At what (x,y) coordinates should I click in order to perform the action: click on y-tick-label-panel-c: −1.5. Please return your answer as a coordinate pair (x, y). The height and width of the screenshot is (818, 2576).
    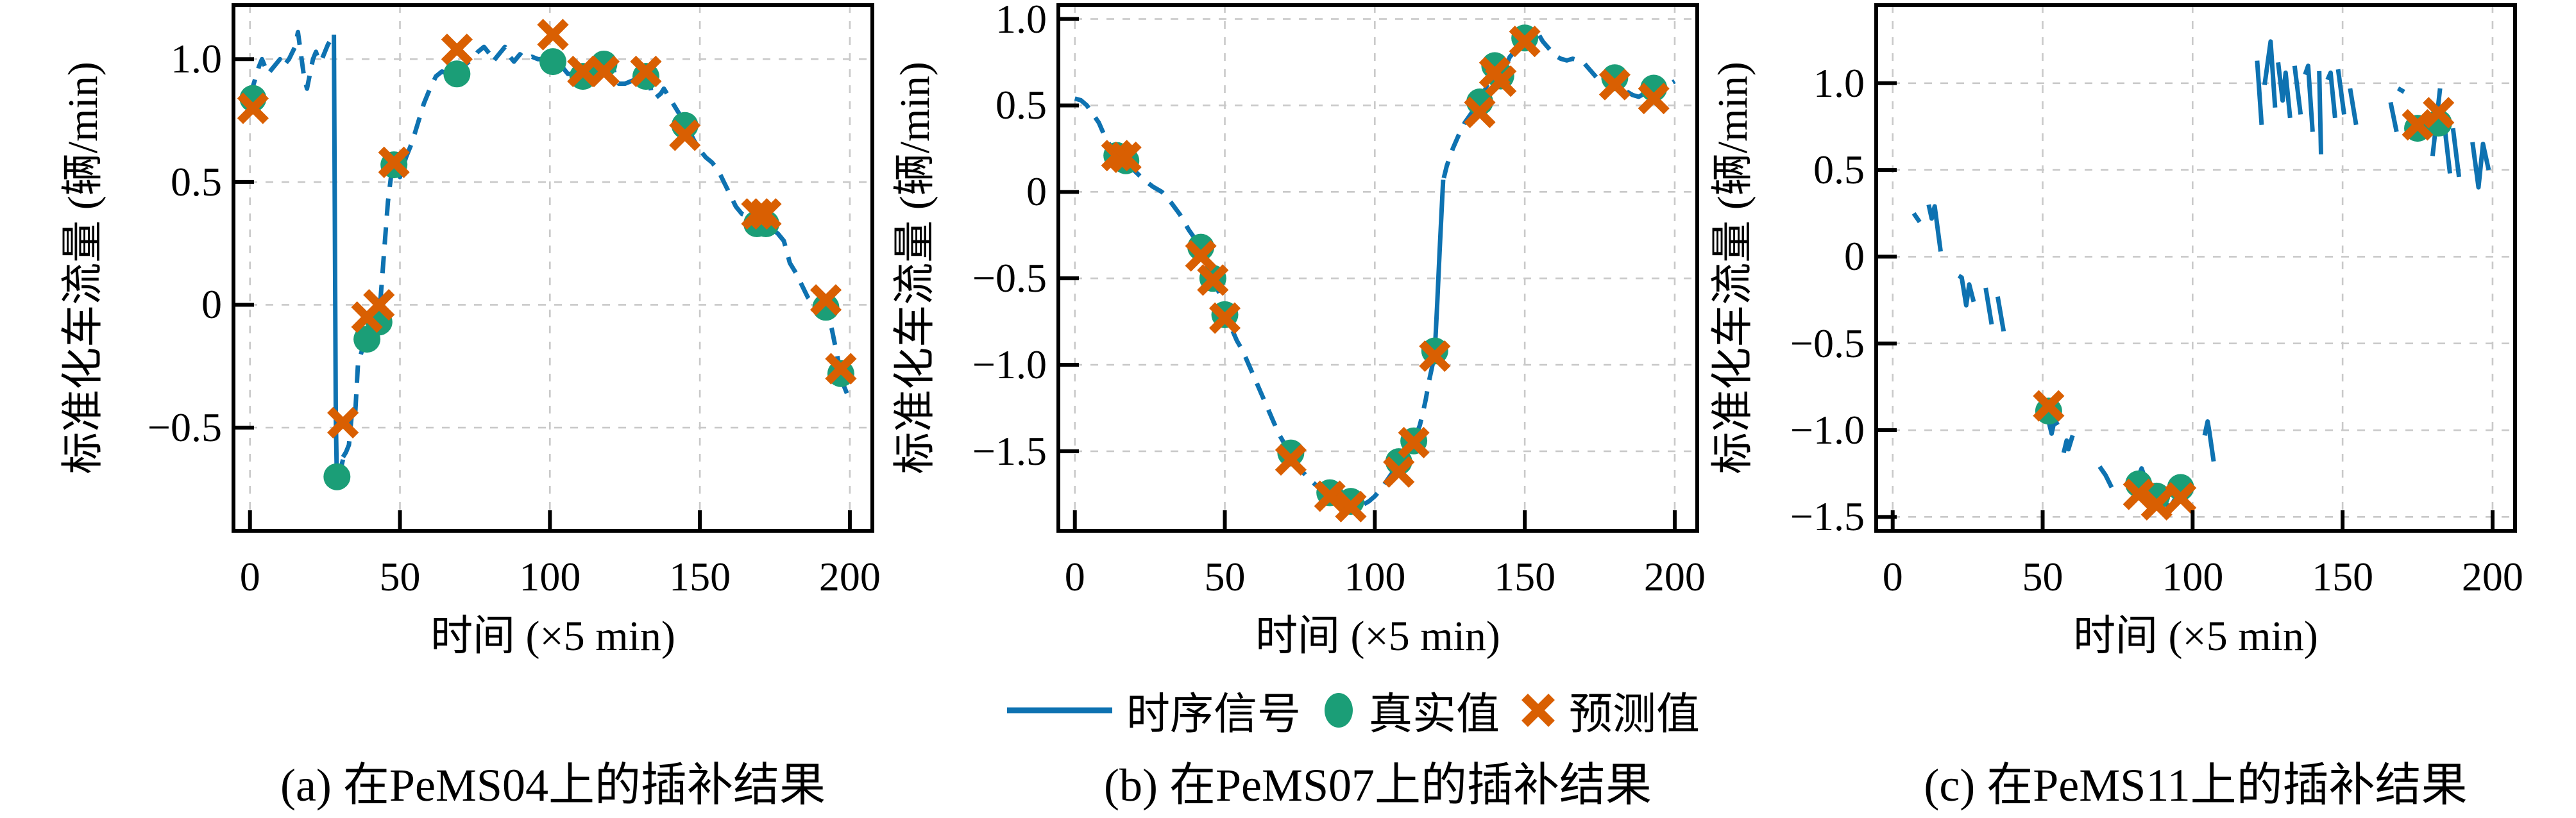
    Looking at the image, I should click on (1827, 517).